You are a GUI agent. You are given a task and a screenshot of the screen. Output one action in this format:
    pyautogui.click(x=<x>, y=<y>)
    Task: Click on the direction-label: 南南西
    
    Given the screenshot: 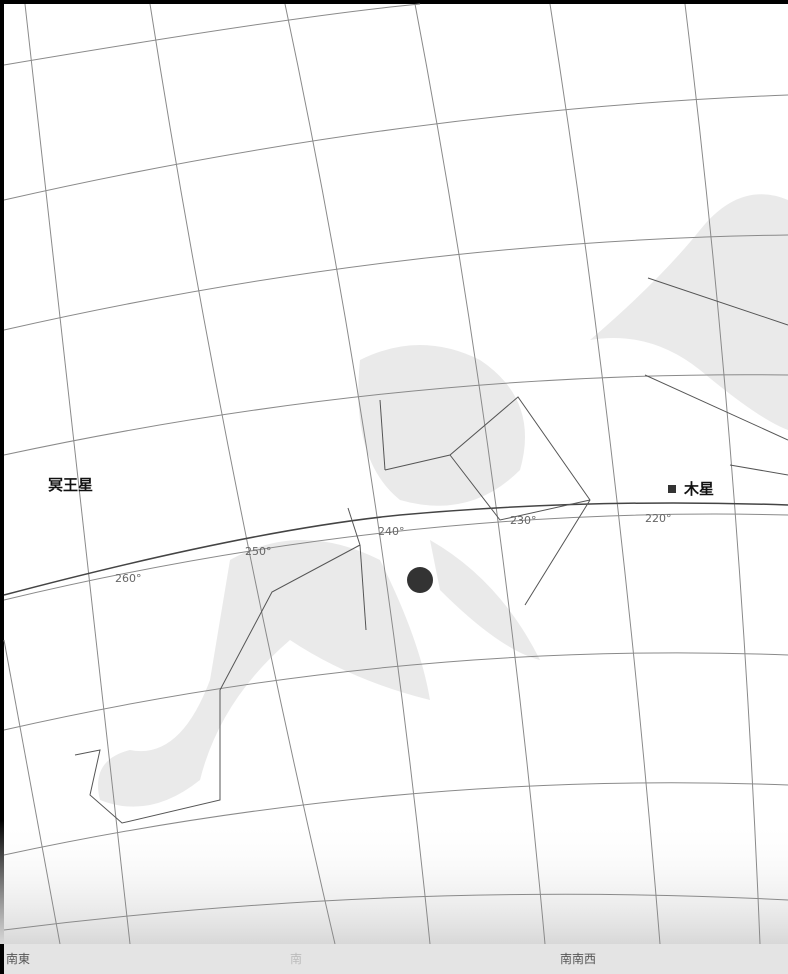 What is the action you would take?
    pyautogui.click(x=578, y=958)
    